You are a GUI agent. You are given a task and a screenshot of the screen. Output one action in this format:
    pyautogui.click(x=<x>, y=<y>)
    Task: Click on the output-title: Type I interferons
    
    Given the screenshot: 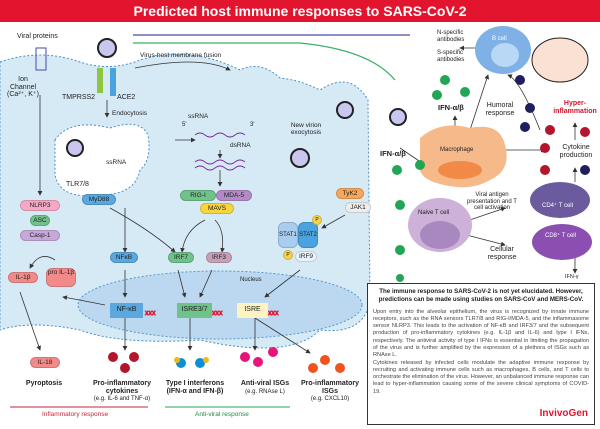 What is the action you would take?
    pyautogui.click(x=195, y=383)
    